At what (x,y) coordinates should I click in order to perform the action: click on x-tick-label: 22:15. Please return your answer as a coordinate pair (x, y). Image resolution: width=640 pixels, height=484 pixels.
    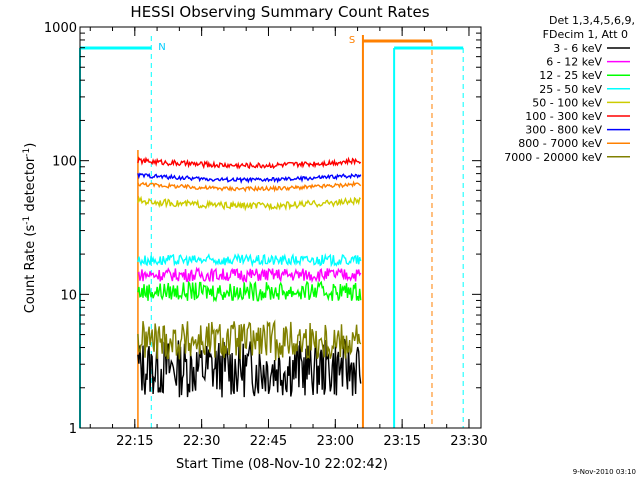
    Looking at the image, I should click on (134, 441).